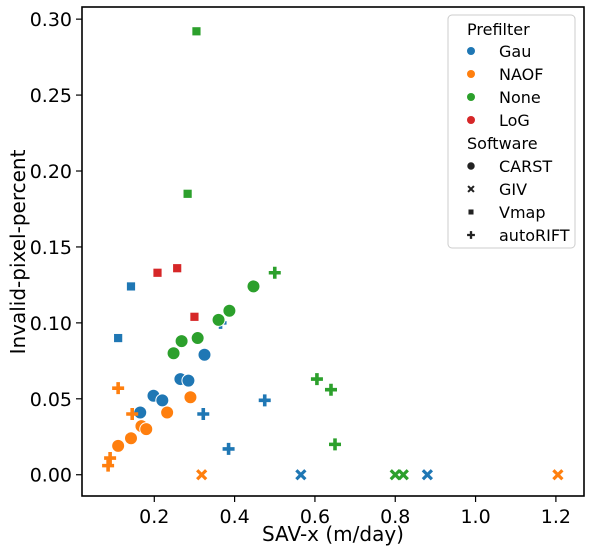 This screenshot has height=552, width=591. I want to click on x-tick-label: 0.2, so click(154, 517).